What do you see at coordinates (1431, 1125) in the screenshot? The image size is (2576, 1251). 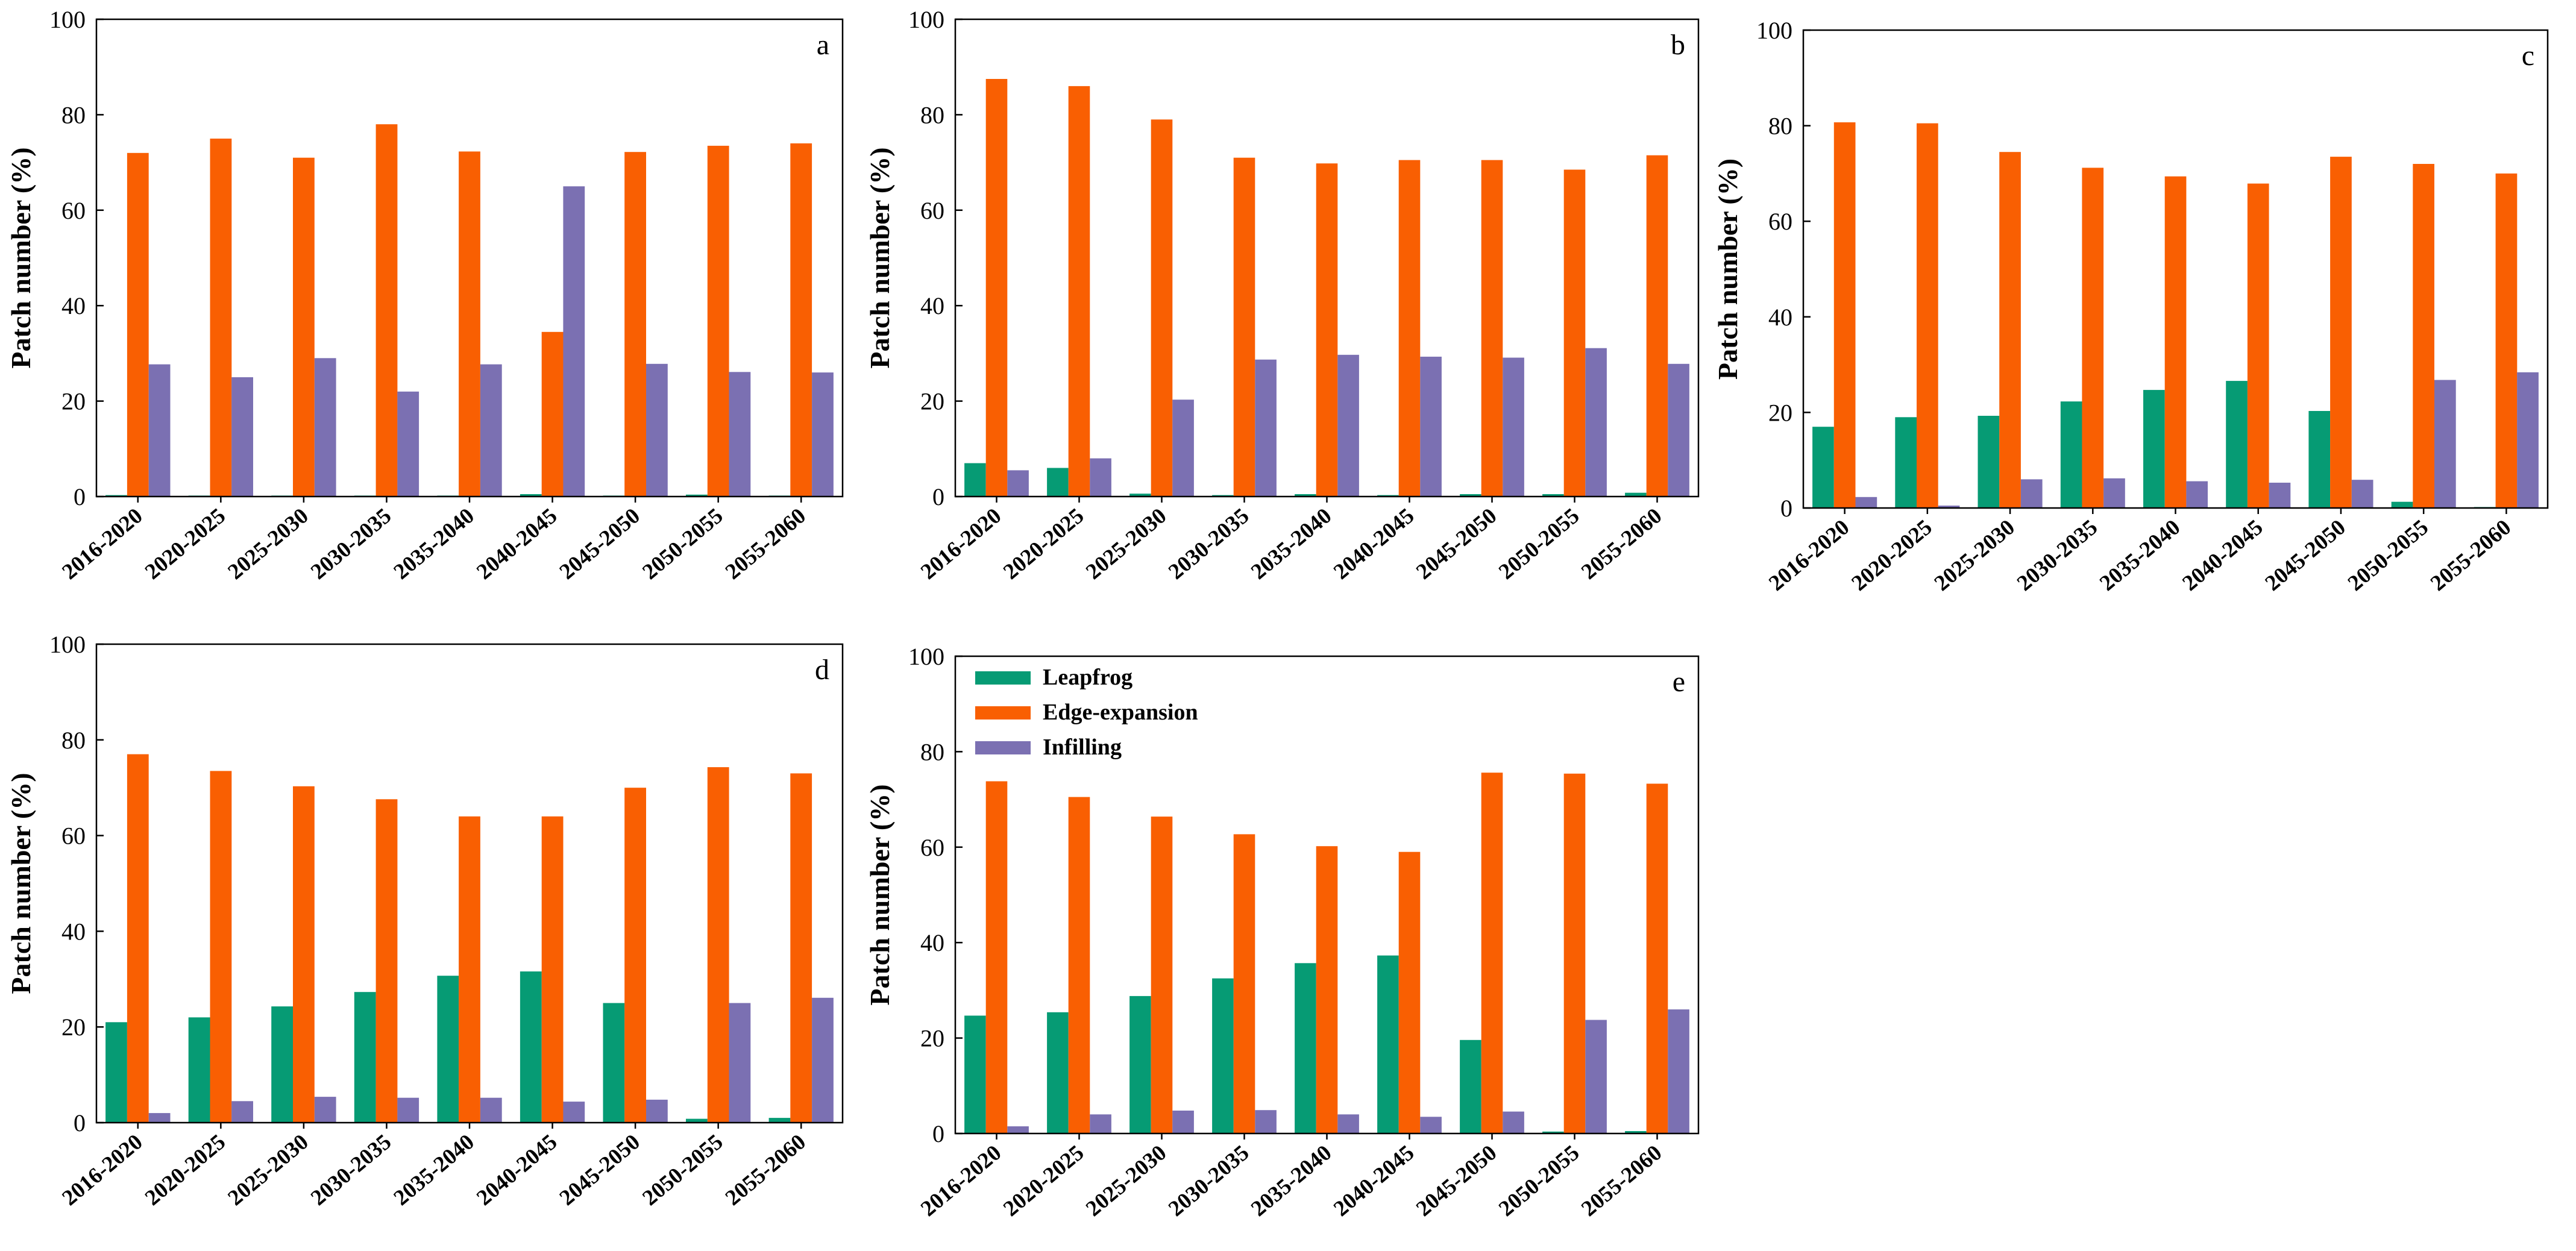 I see `bar-e-infilling-2040-2045` at bounding box center [1431, 1125].